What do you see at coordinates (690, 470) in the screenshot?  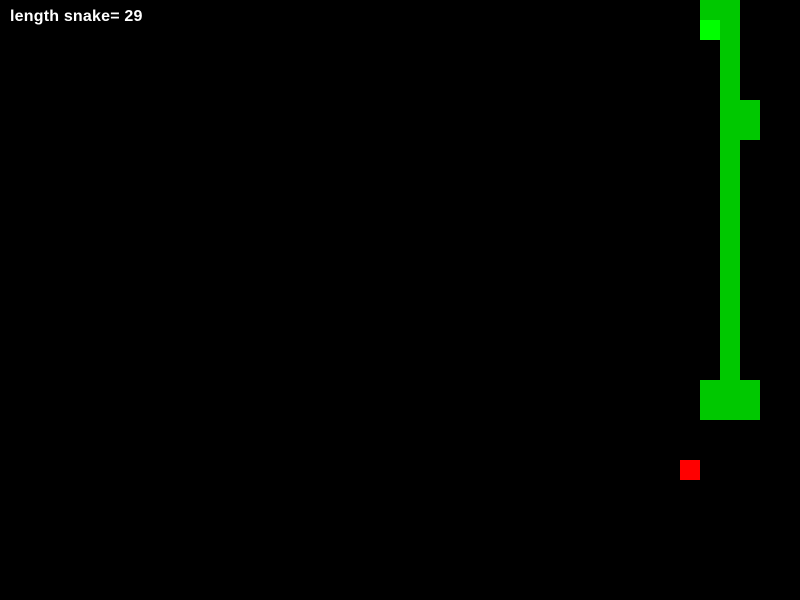 I see `food-pellet` at bounding box center [690, 470].